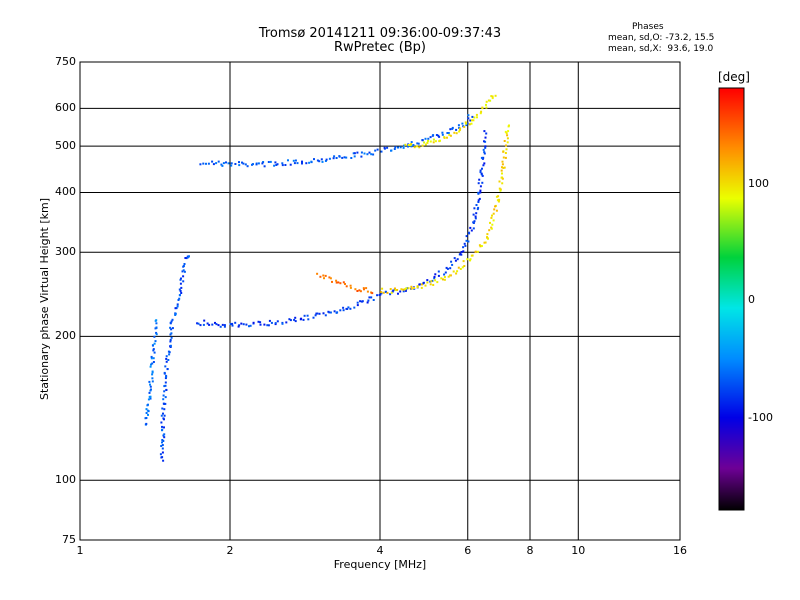 Image resolution: width=800 pixels, height=600 pixels. Describe the element at coordinates (65, 480) in the screenshot. I see `y-tick-label: 100` at that location.